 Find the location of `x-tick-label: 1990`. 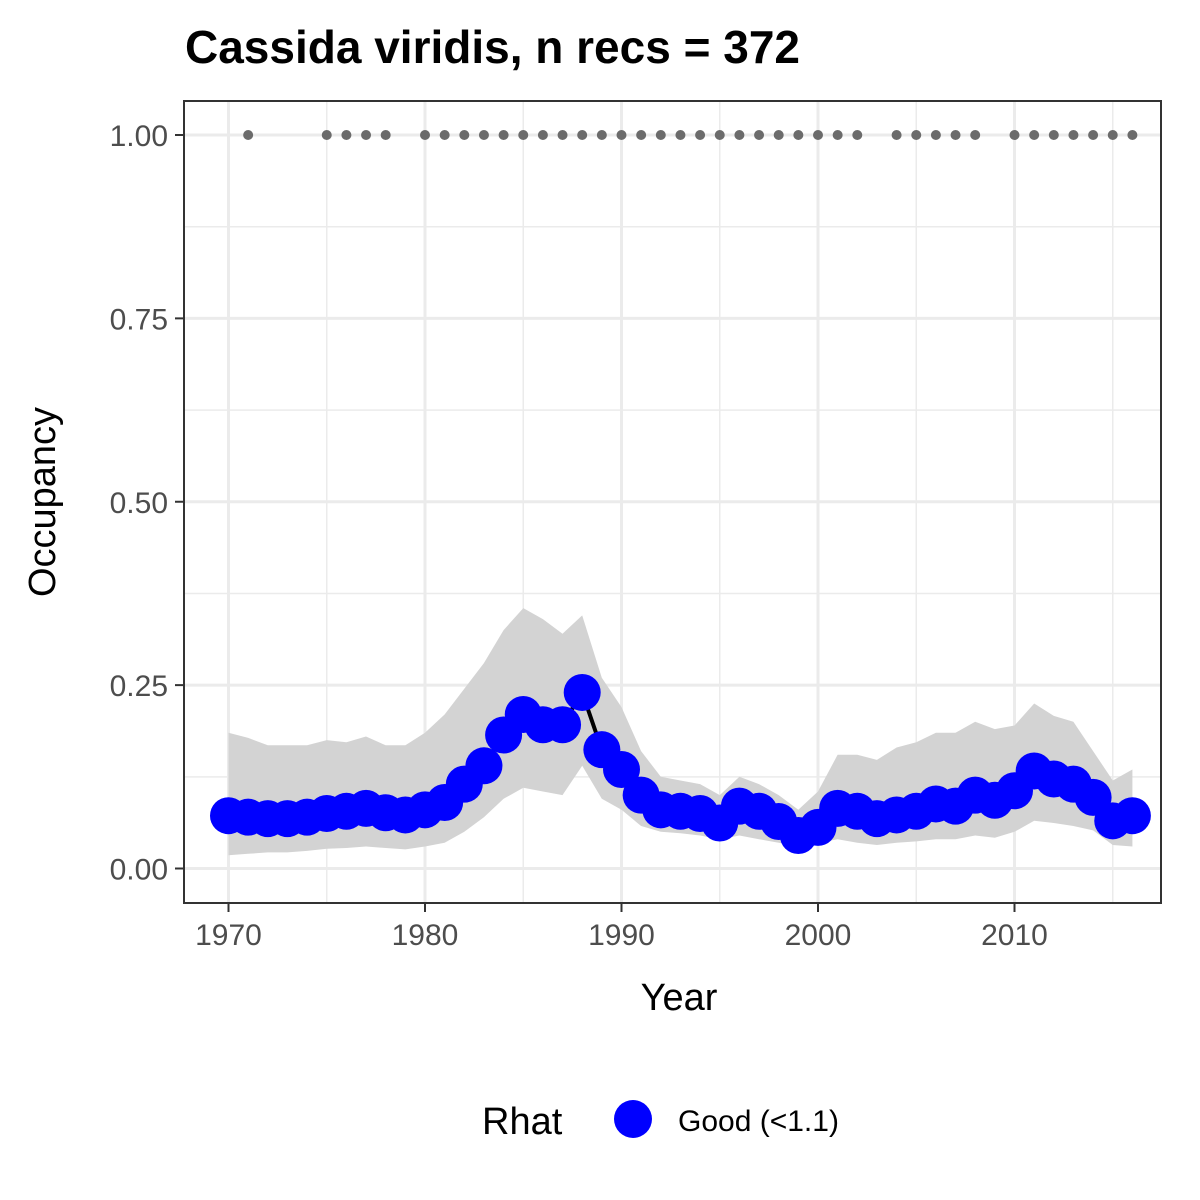

x-tick-label: 1990 is located at coordinates (621, 935).